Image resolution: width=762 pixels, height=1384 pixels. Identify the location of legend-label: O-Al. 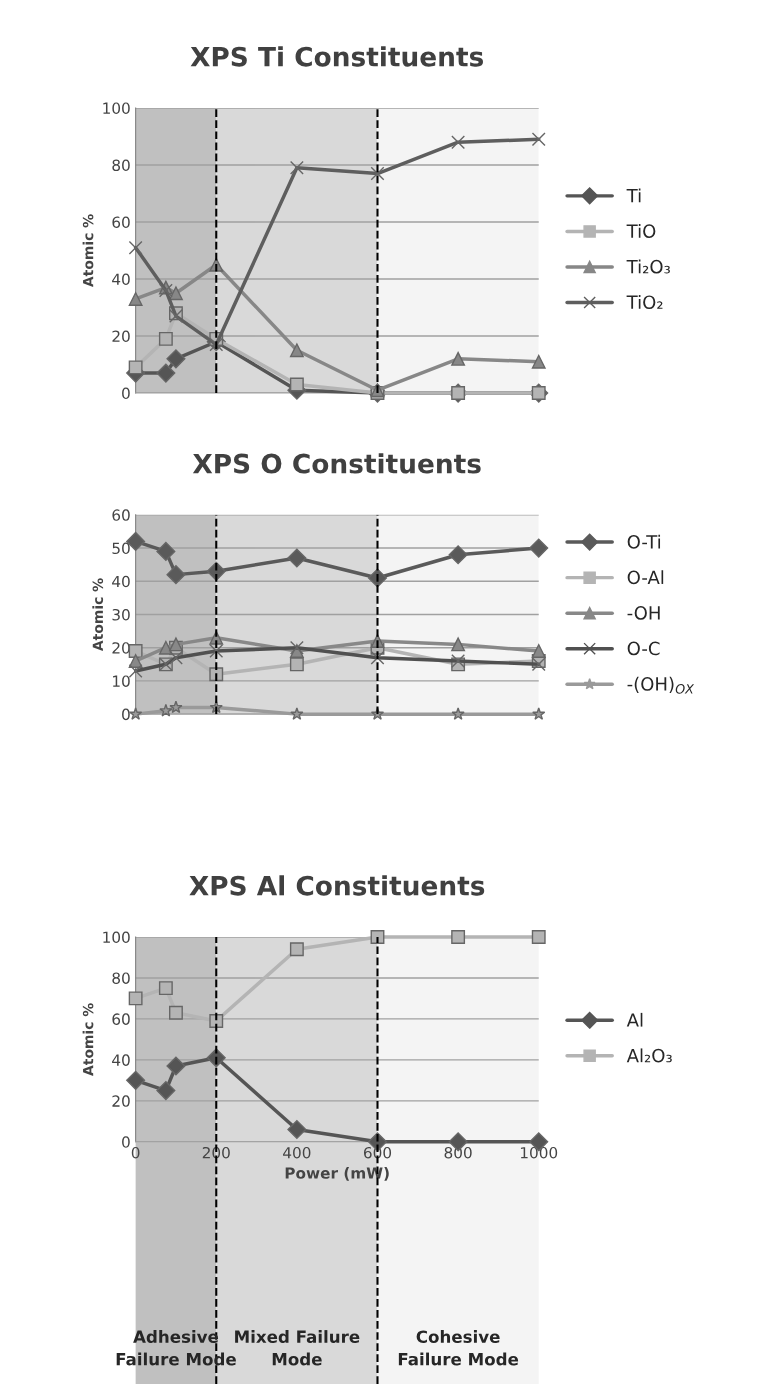
(645, 577).